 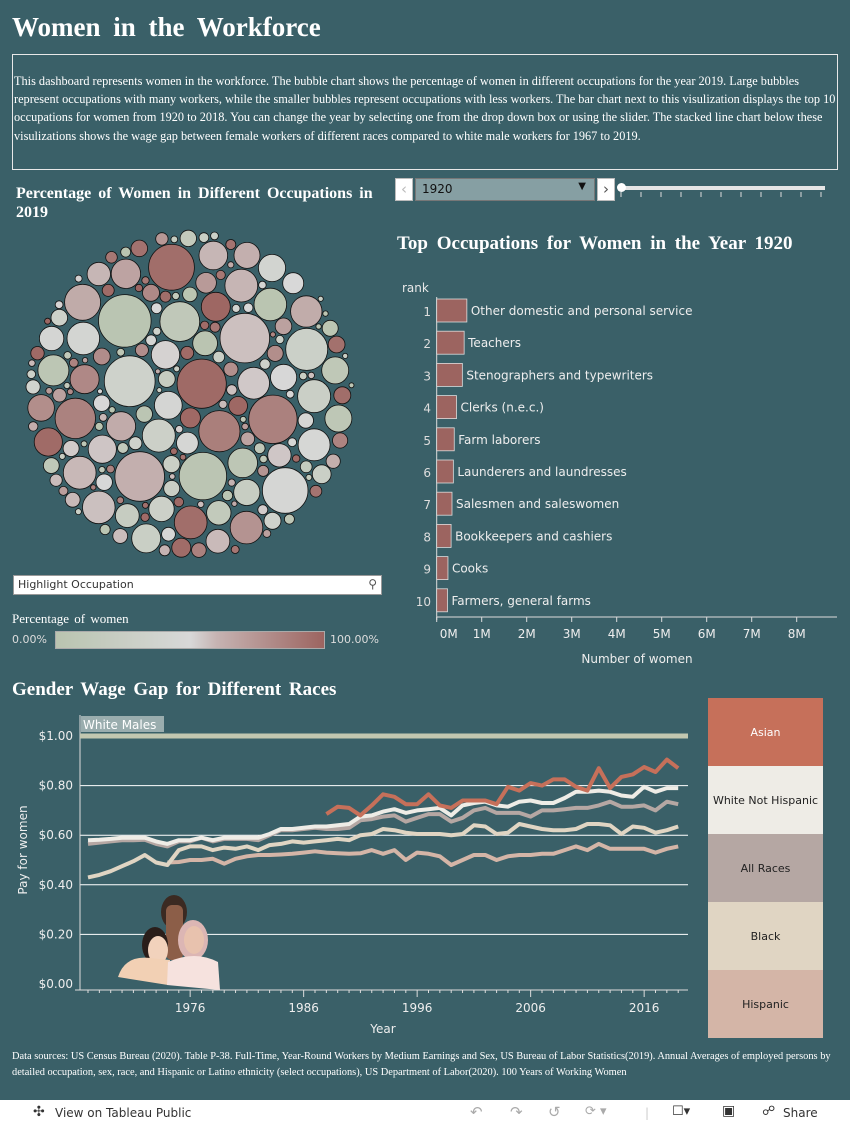 I want to click on share-icon: ☍, so click(x=769, y=1111).